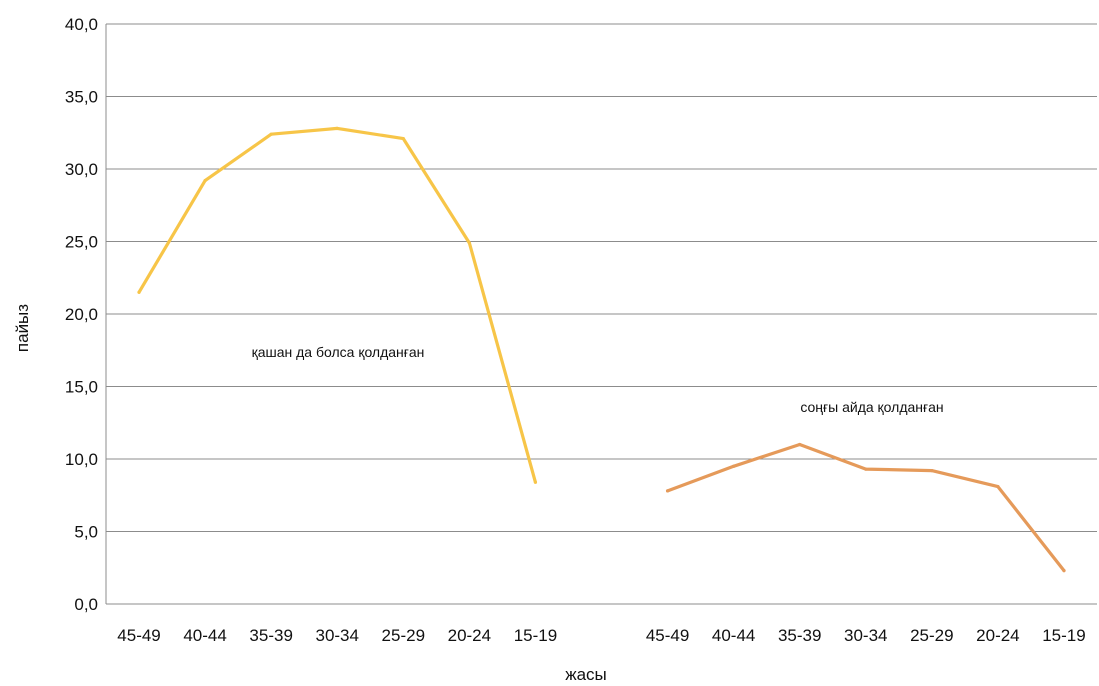  I want to click on y-tick-label: 10,0, so click(81, 459).